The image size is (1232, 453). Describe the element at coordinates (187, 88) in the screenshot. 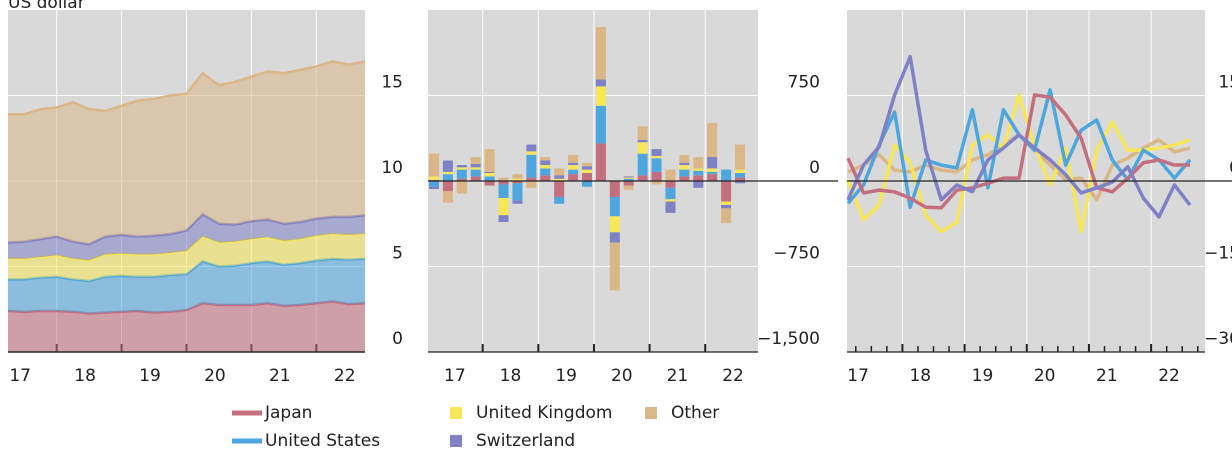

I see `area-line` at that location.